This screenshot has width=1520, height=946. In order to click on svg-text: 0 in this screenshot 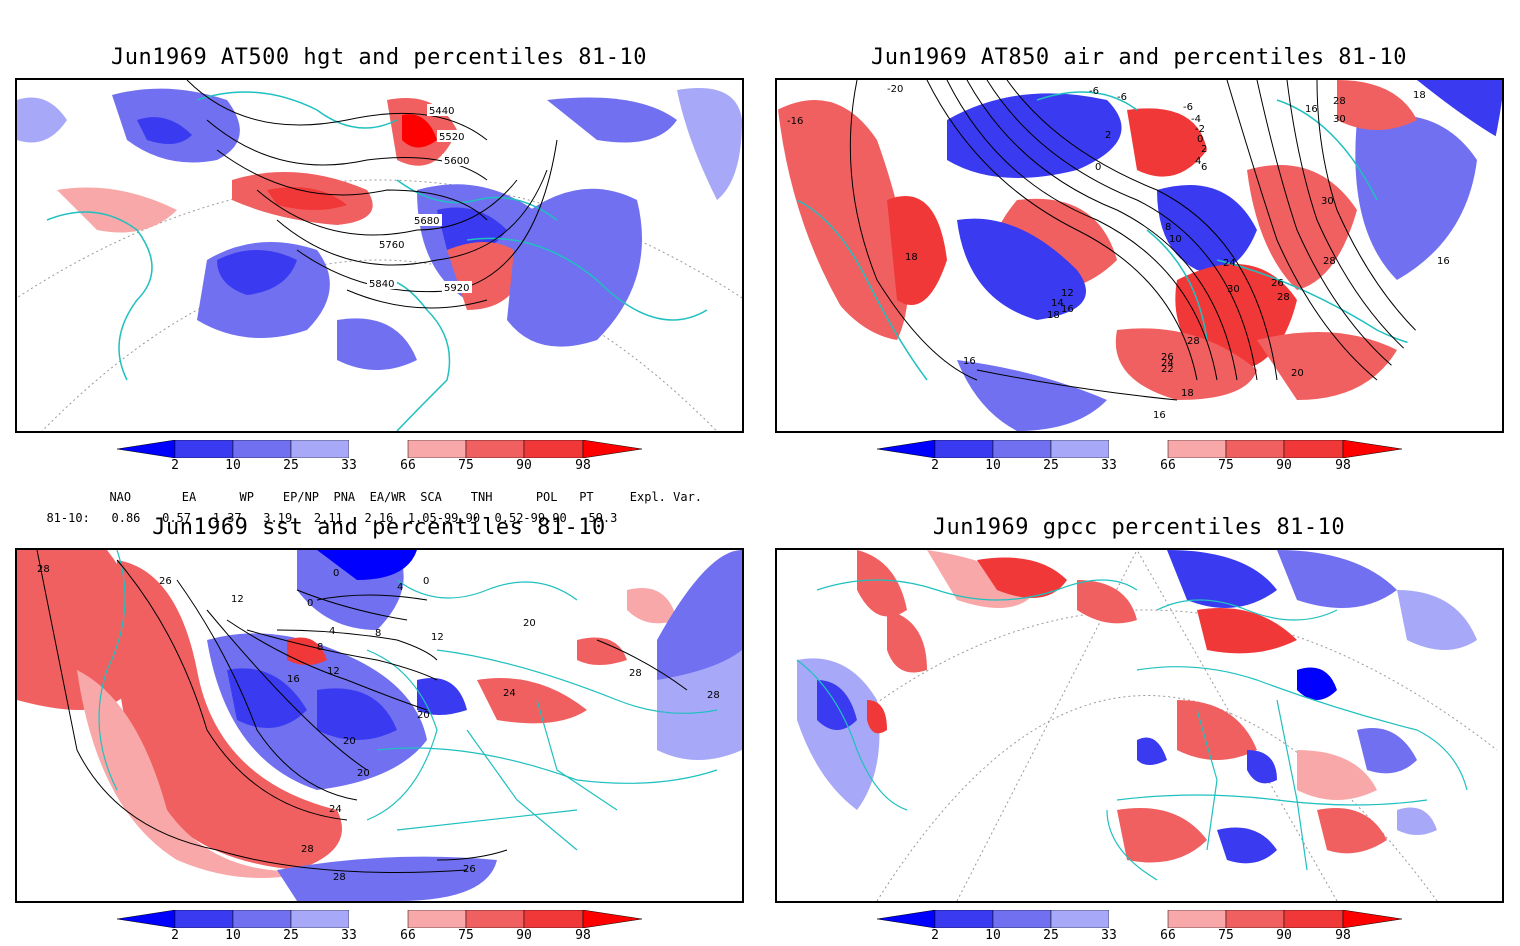, I will do `click(336, 573)`.